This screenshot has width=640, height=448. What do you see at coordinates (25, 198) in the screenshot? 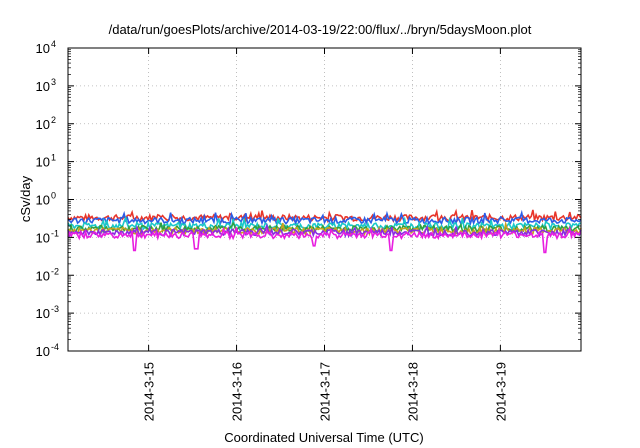
I see `y-axis-label: cSv/day` at bounding box center [25, 198].